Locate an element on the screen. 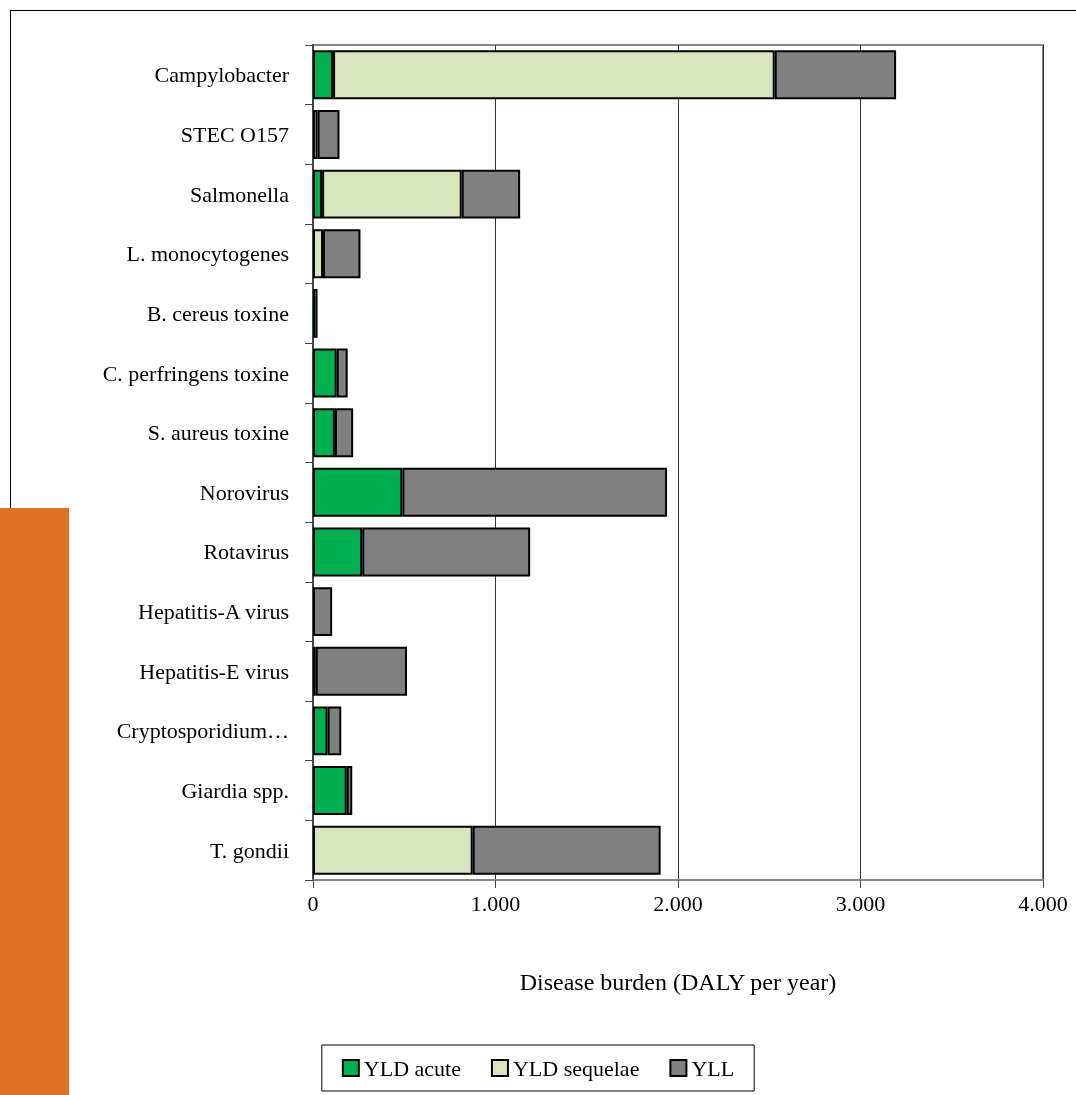  x-tick-label: 3.000 is located at coordinates (860, 903).